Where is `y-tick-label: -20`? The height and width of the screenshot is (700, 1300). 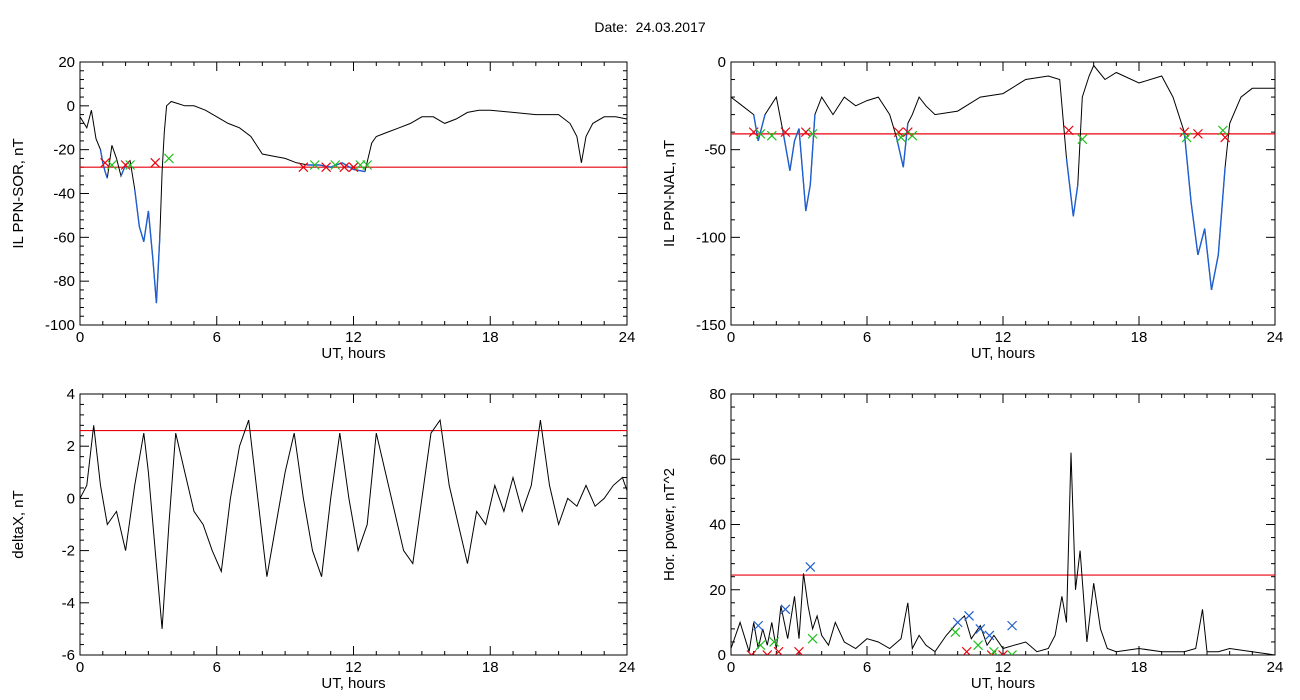
y-tick-label: -20 is located at coordinates (64, 150).